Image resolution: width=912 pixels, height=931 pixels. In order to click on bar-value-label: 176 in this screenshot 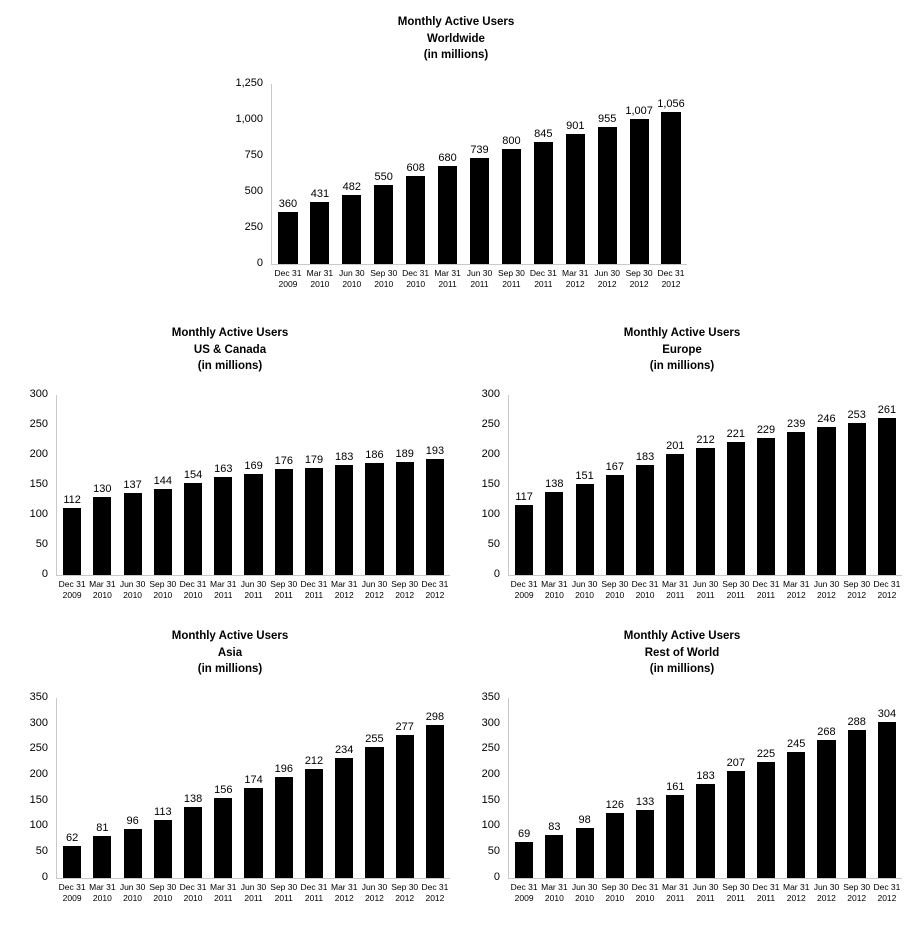, I will do `click(283, 461)`.